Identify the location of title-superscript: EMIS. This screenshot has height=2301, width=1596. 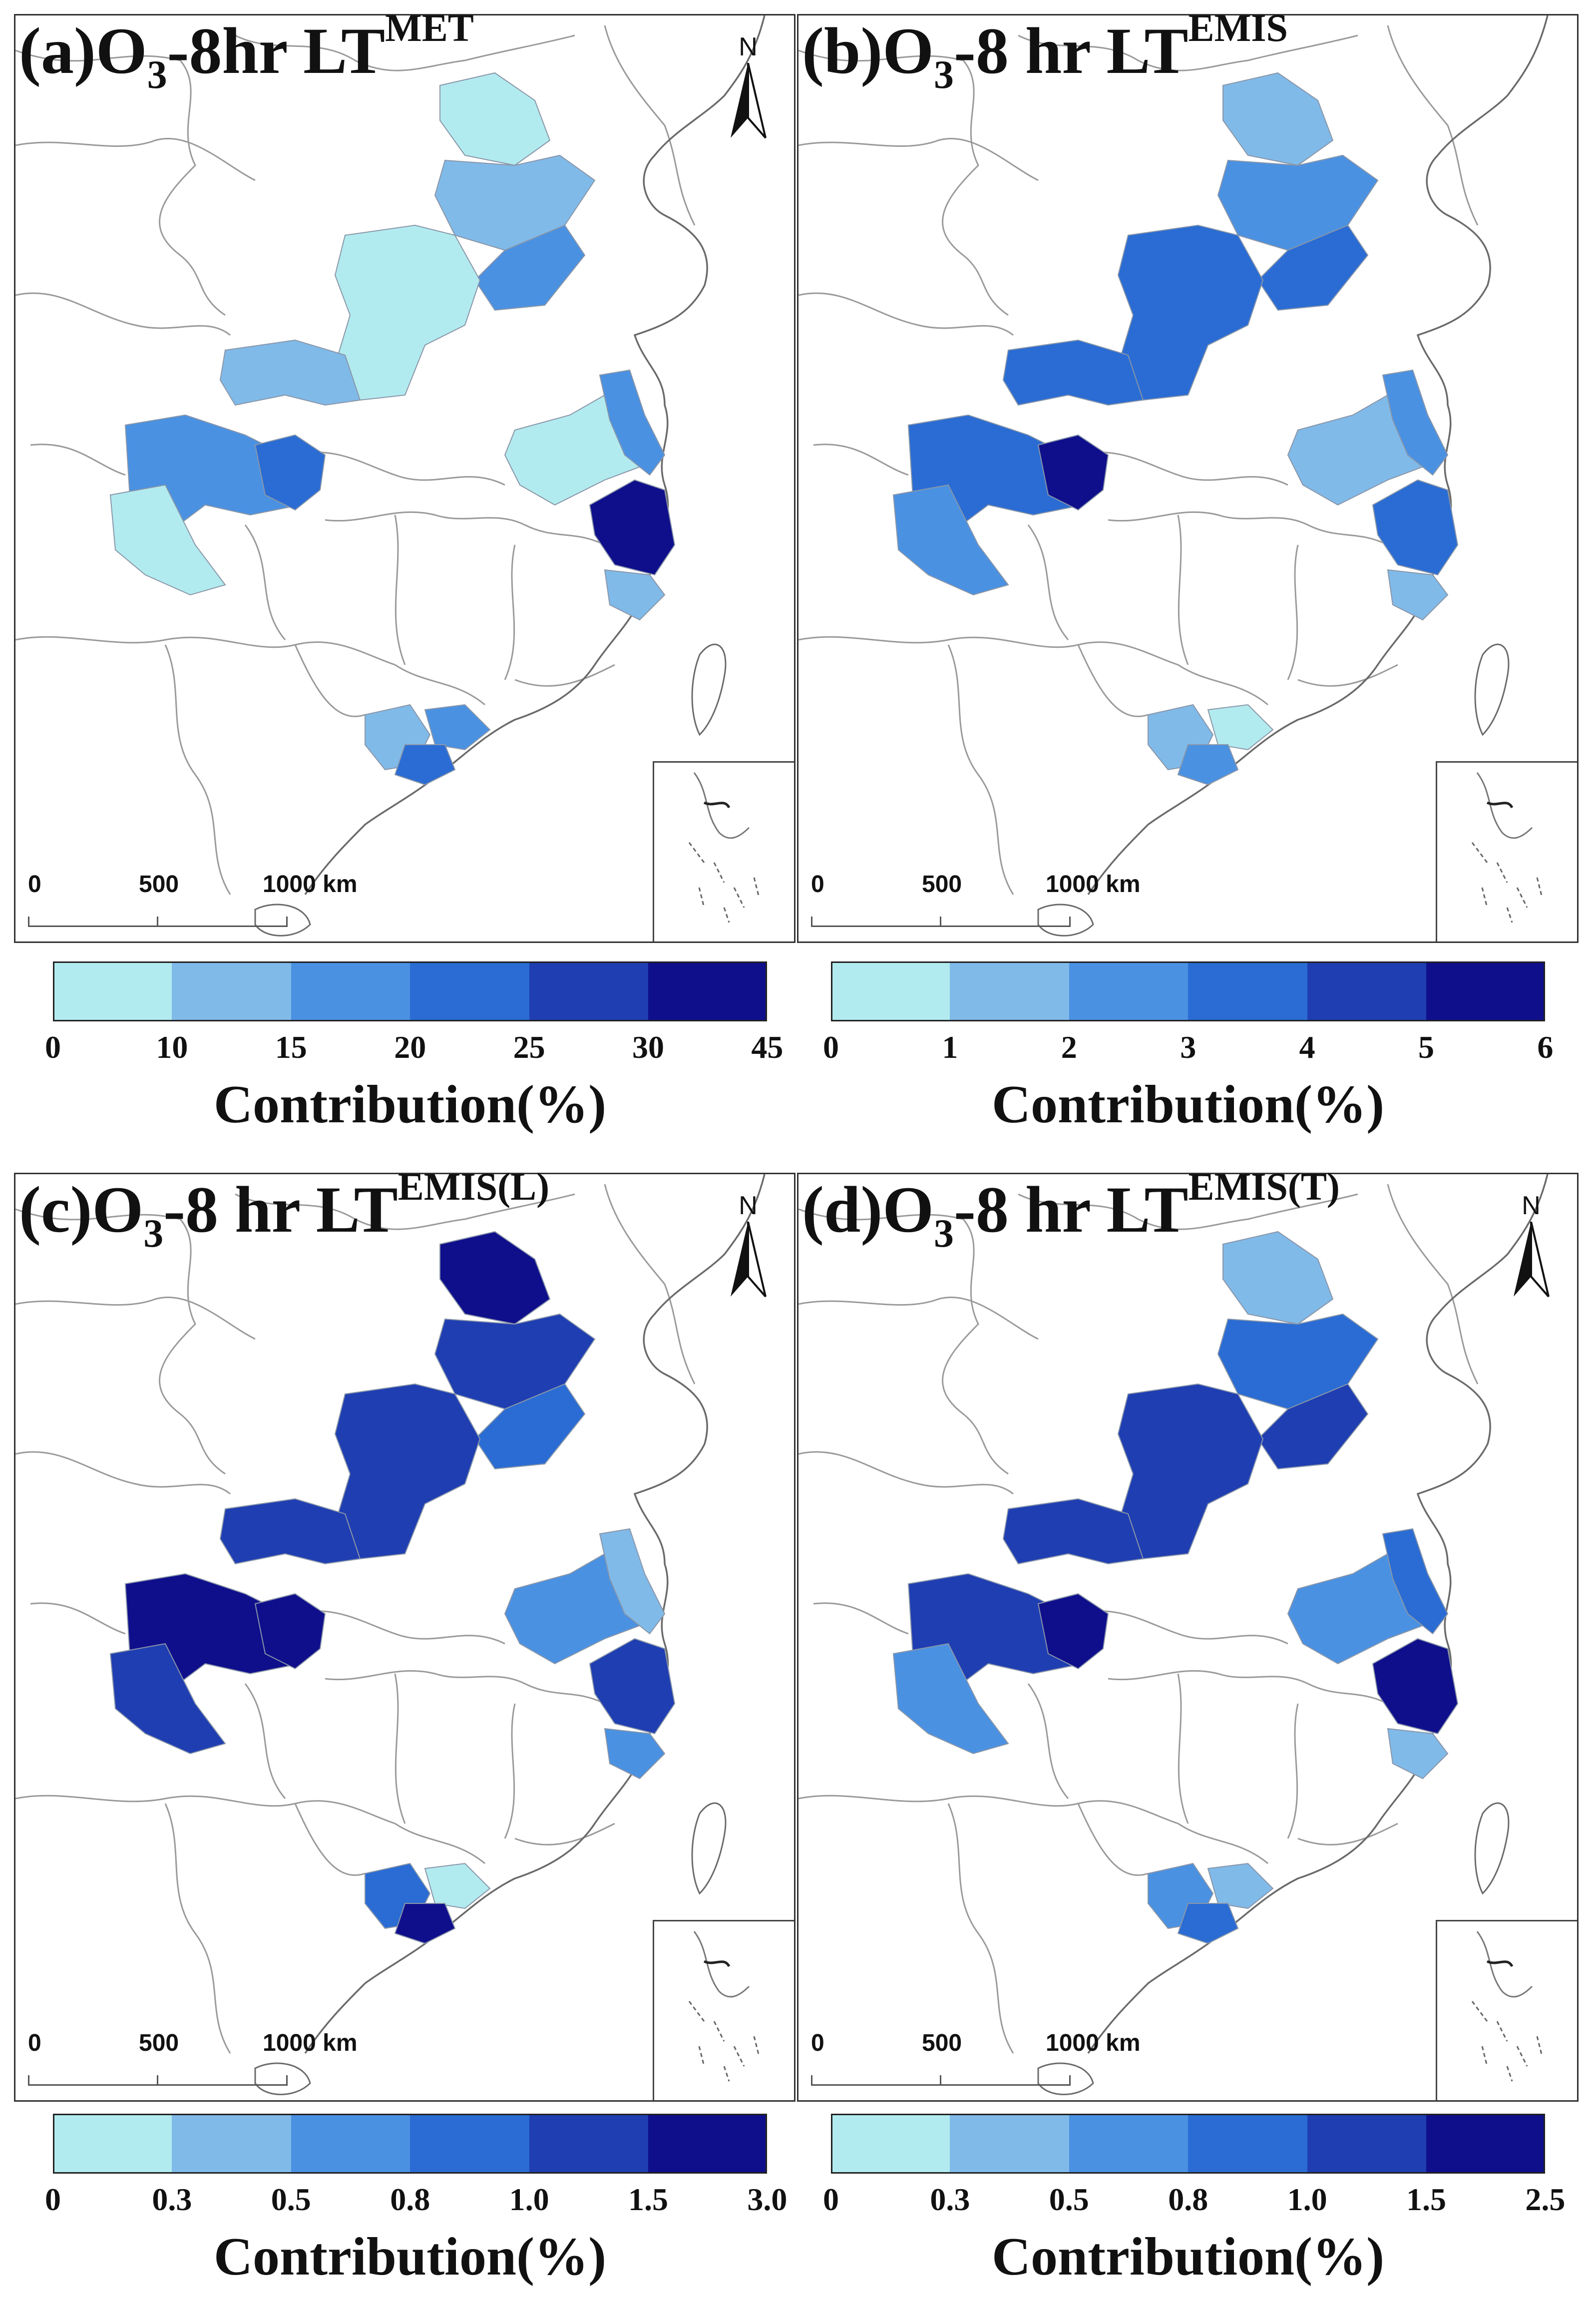
(1238, 27).